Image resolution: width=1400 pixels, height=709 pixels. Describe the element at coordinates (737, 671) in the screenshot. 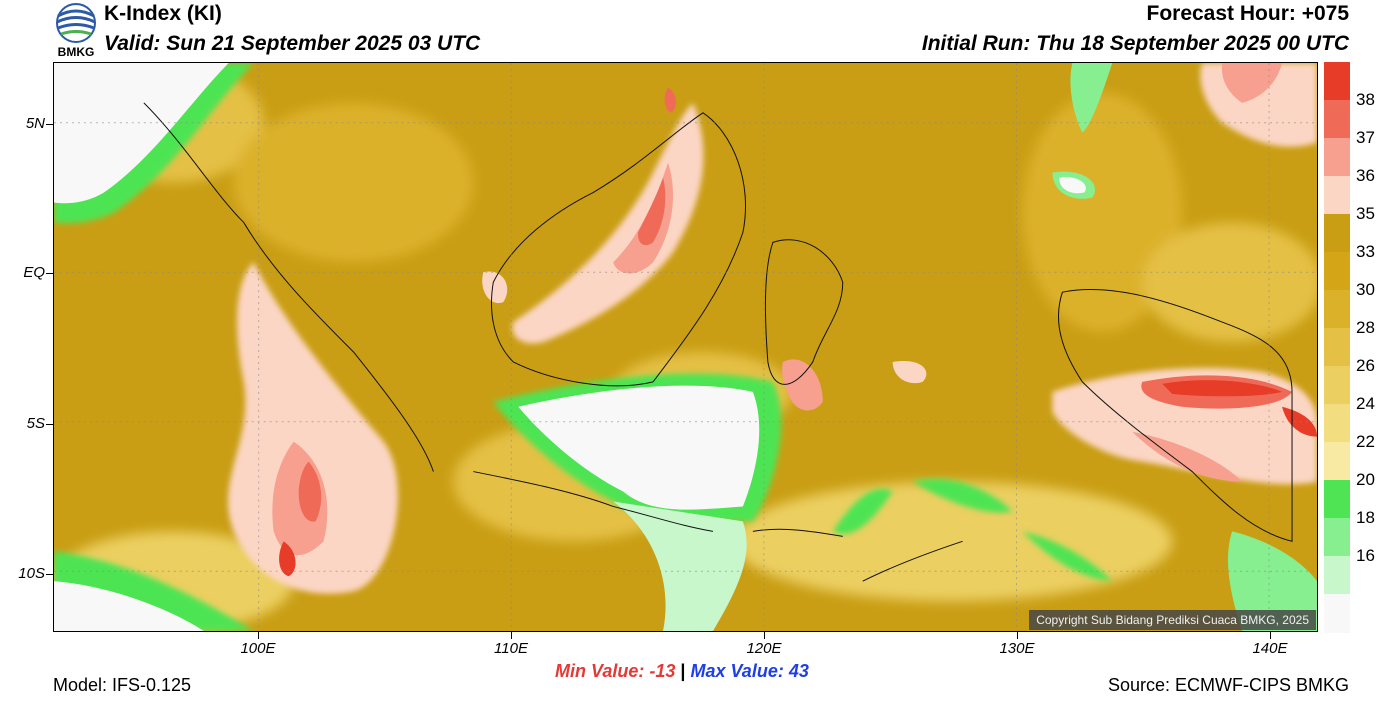

I see `max-value-label: Max Value:` at that location.